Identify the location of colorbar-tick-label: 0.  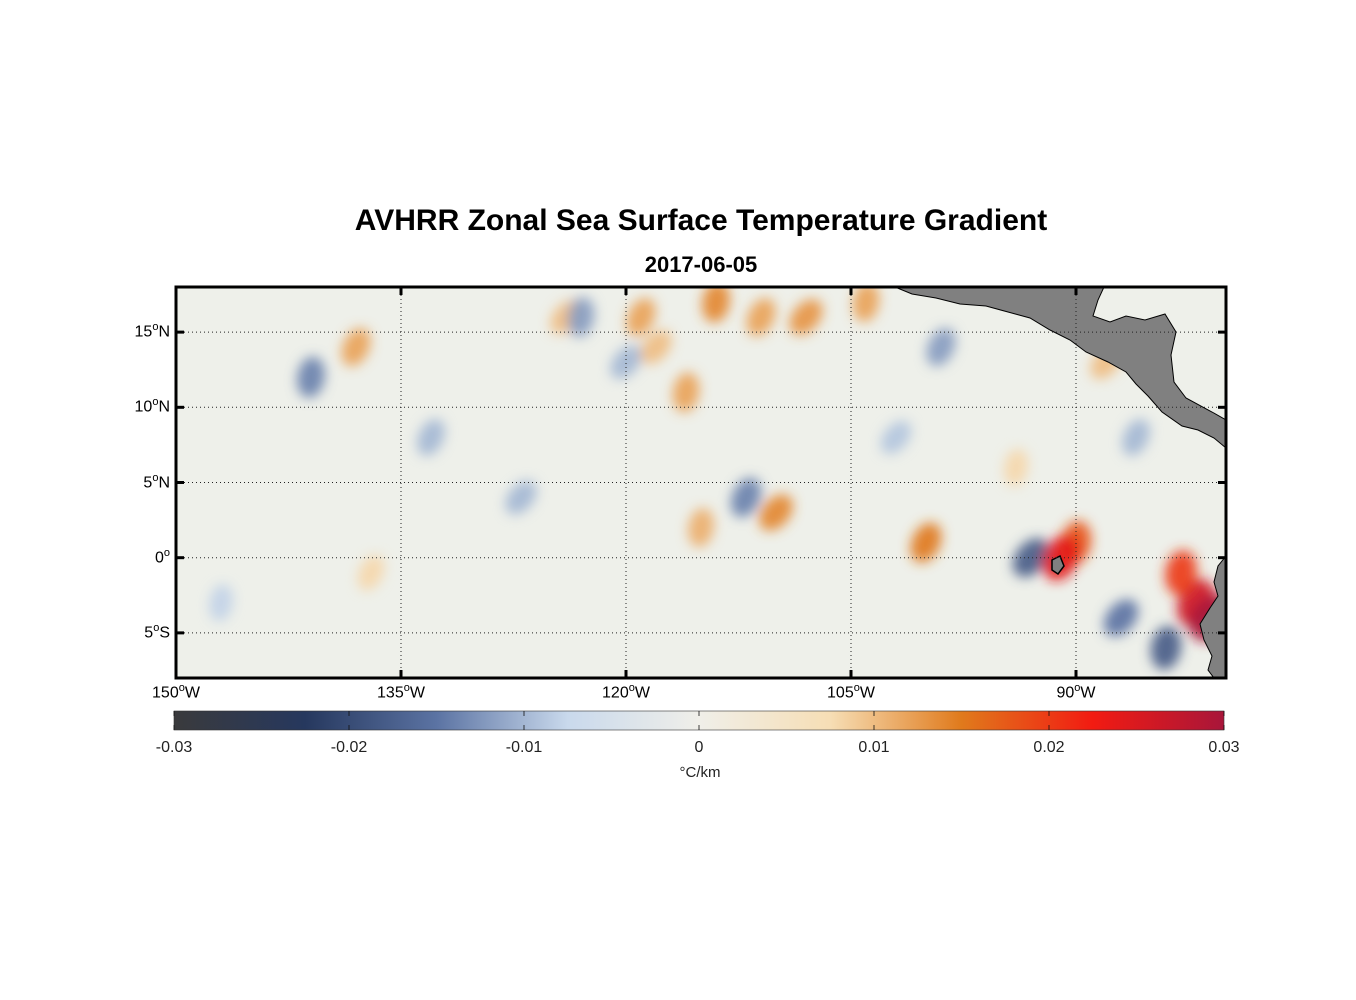
(699, 747).